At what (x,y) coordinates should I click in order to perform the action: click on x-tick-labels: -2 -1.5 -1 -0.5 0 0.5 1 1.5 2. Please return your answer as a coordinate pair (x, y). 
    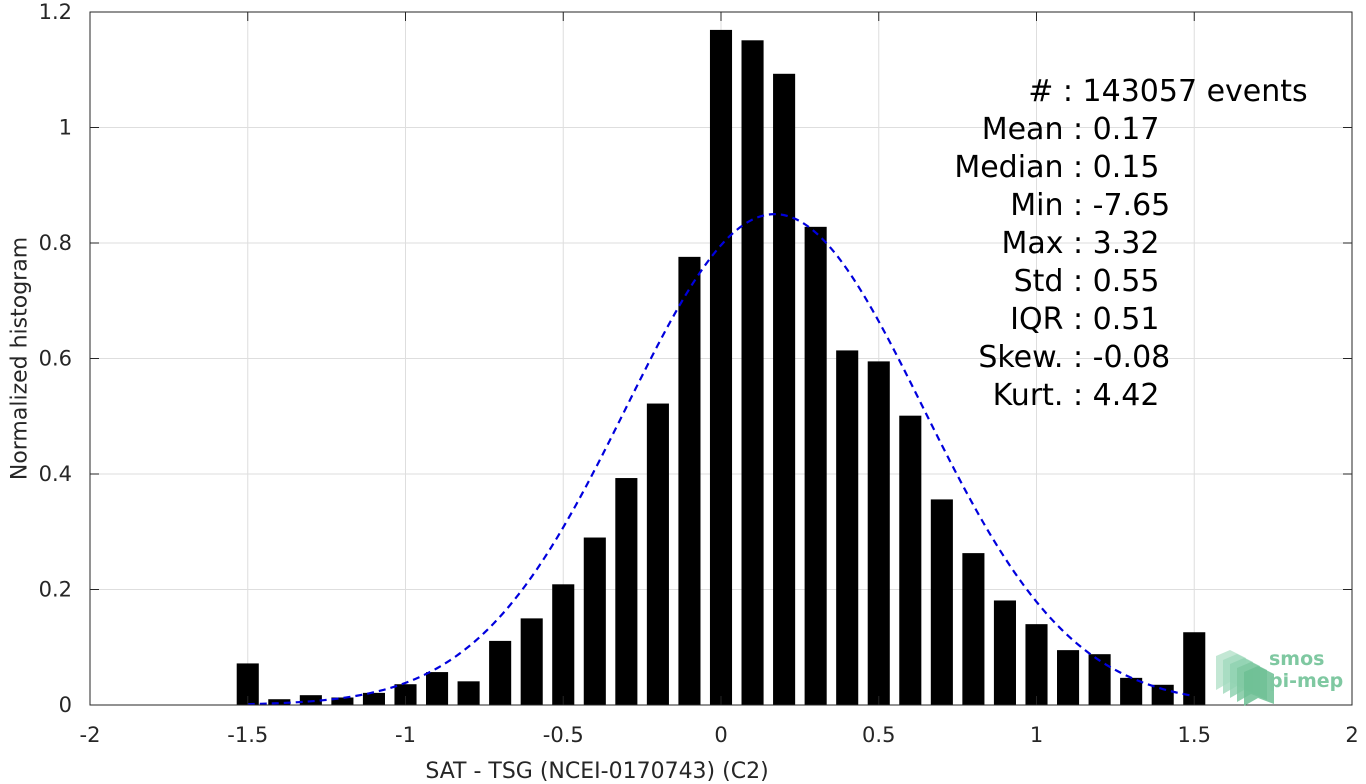
    Looking at the image, I should click on (719, 735).